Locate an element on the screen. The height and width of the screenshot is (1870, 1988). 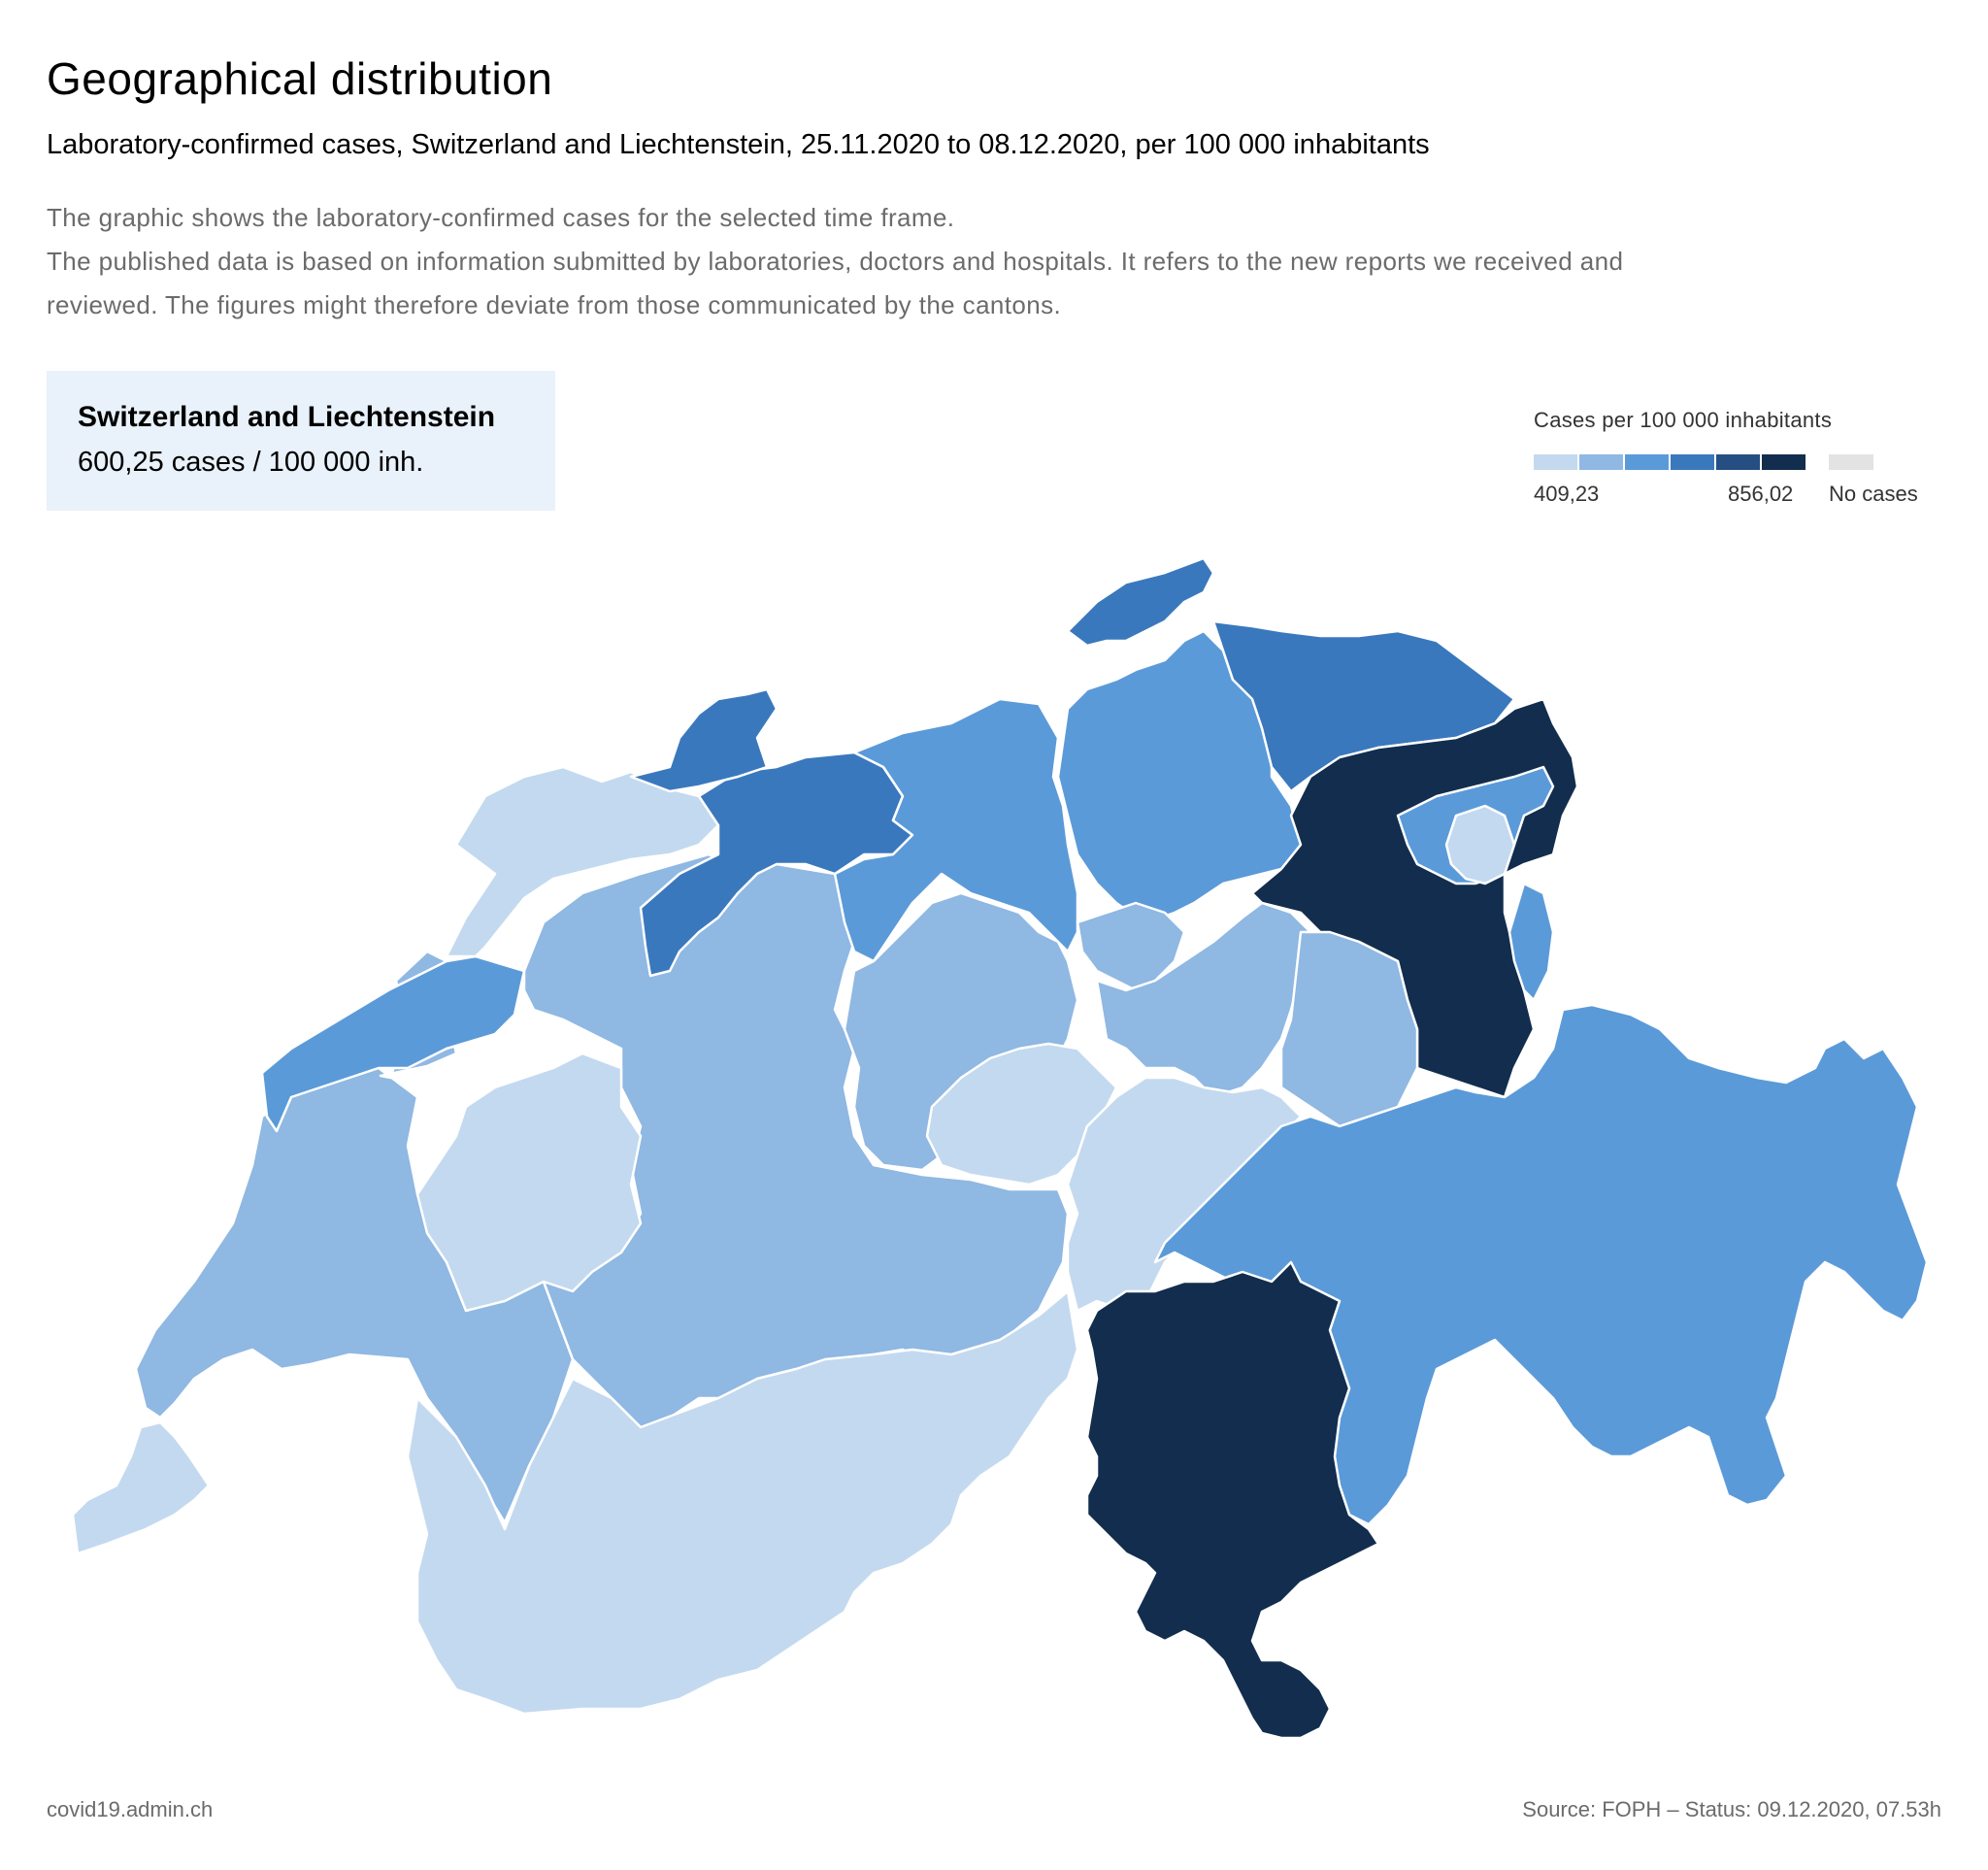
canton-geneva is located at coordinates (141, 1488).